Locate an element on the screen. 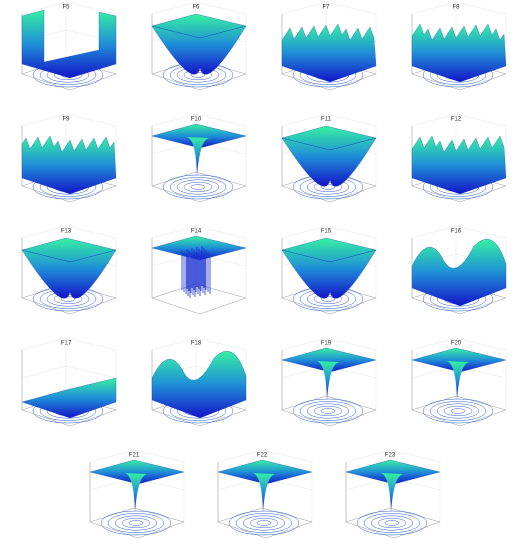 Image resolution: width=527 pixels, height=550 pixels. panel-title: F16 is located at coordinates (456, 232).